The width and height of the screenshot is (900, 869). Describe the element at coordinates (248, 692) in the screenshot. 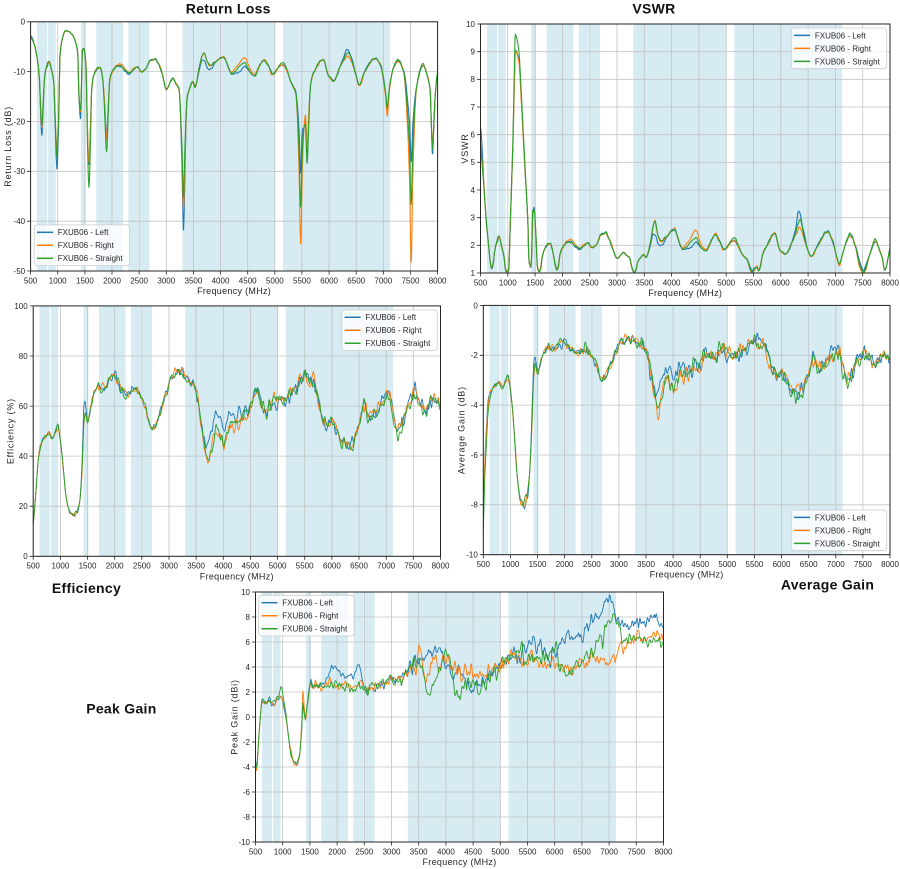

I see `svg-text: 2` at that location.